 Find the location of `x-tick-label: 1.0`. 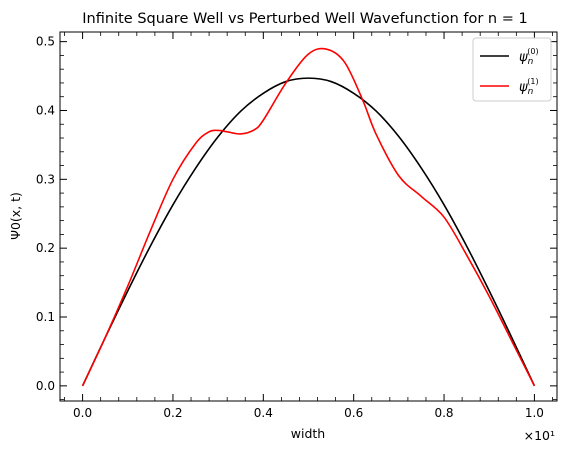

x-tick-label: 1.0 is located at coordinates (534, 413).